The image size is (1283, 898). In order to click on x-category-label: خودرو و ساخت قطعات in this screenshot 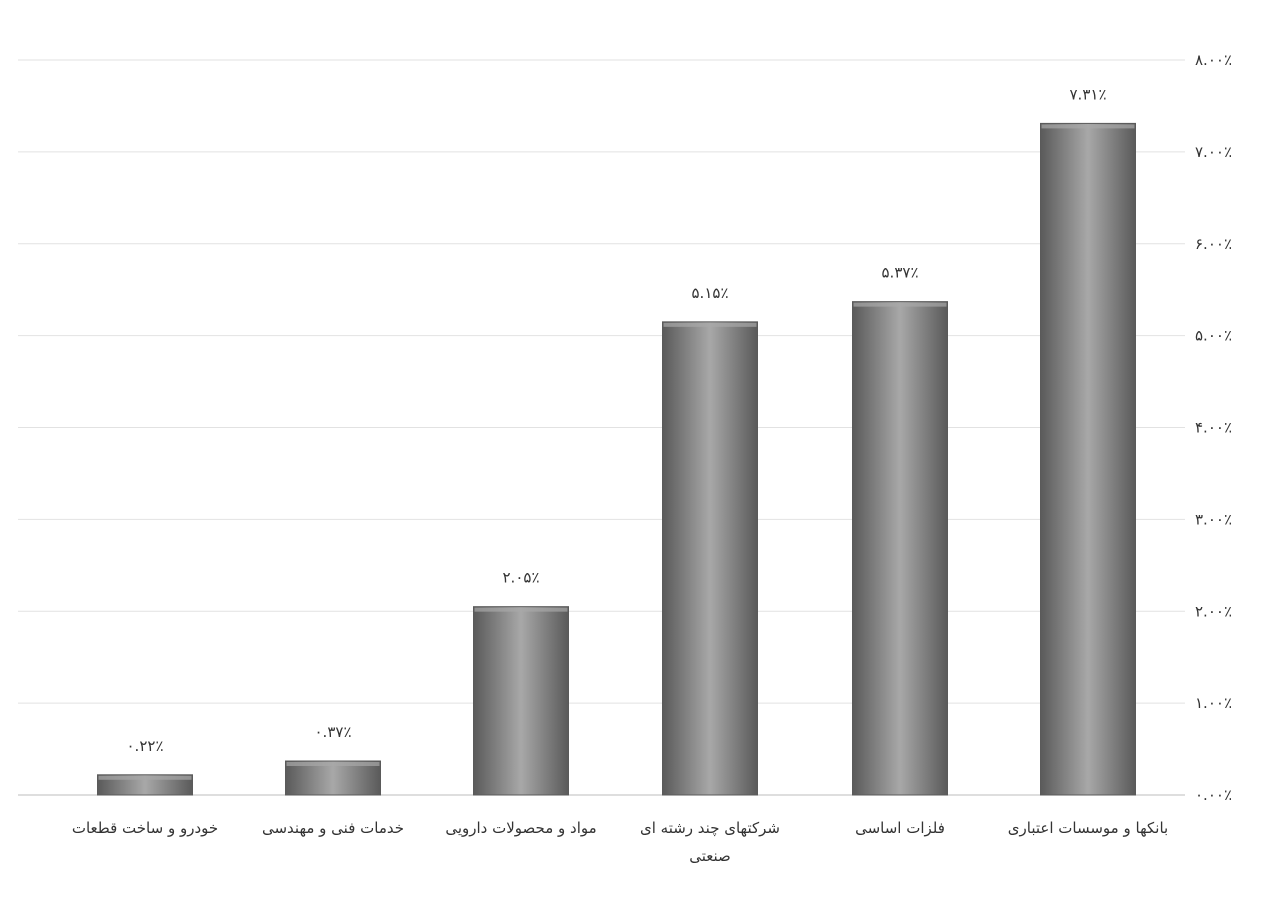, I will do `click(145, 828)`.